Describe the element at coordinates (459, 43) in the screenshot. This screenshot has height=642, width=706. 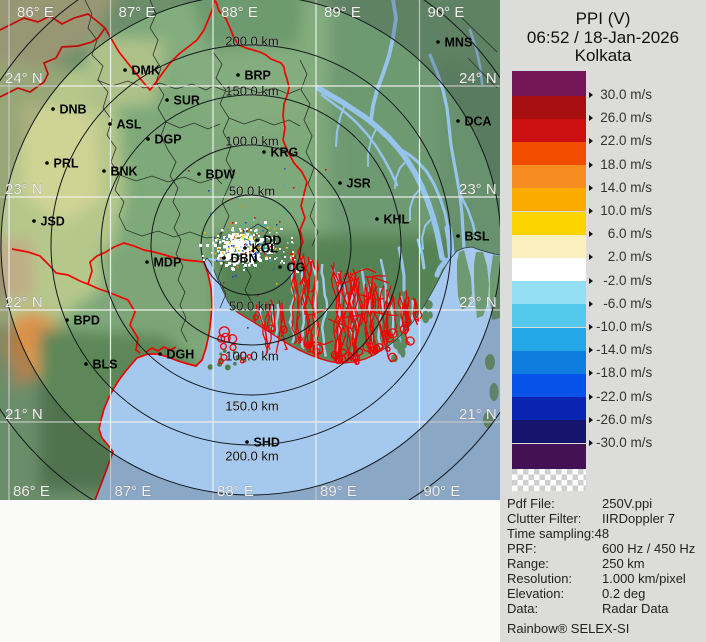
I see `svg-text: MNS` at that location.